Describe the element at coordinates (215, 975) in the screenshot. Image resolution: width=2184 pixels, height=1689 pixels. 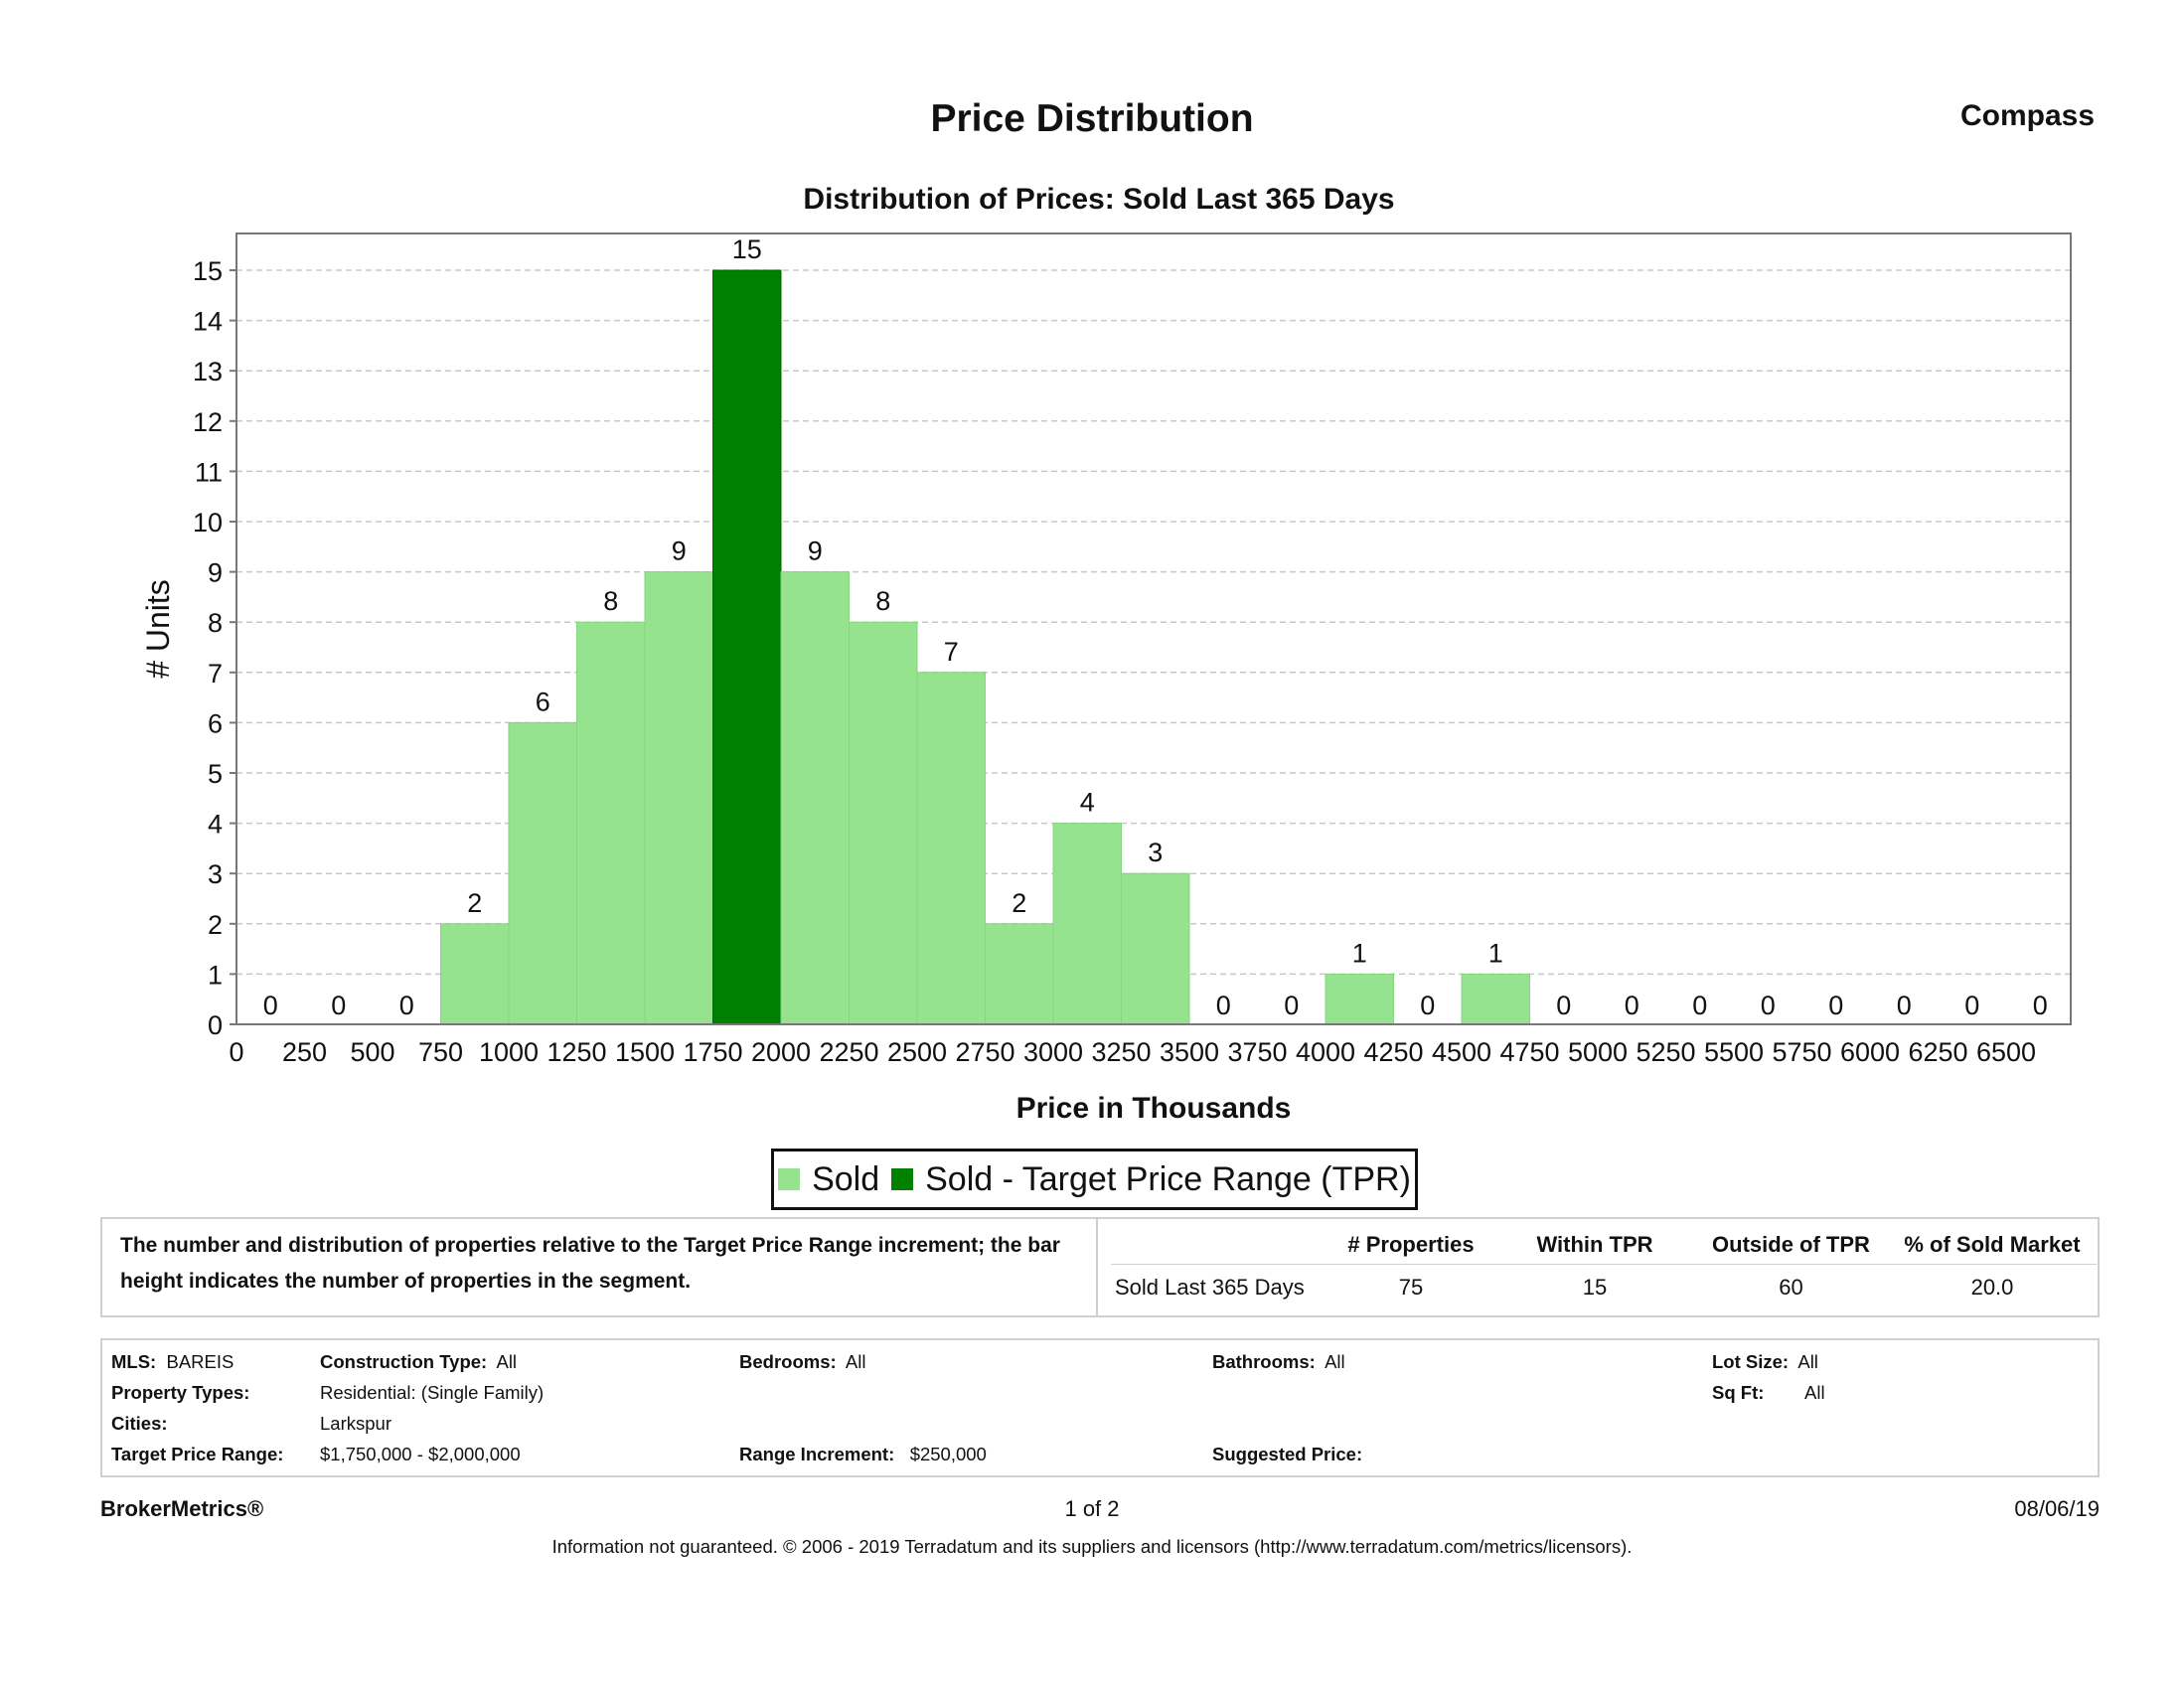
I see `y-tick-label: 1` at that location.